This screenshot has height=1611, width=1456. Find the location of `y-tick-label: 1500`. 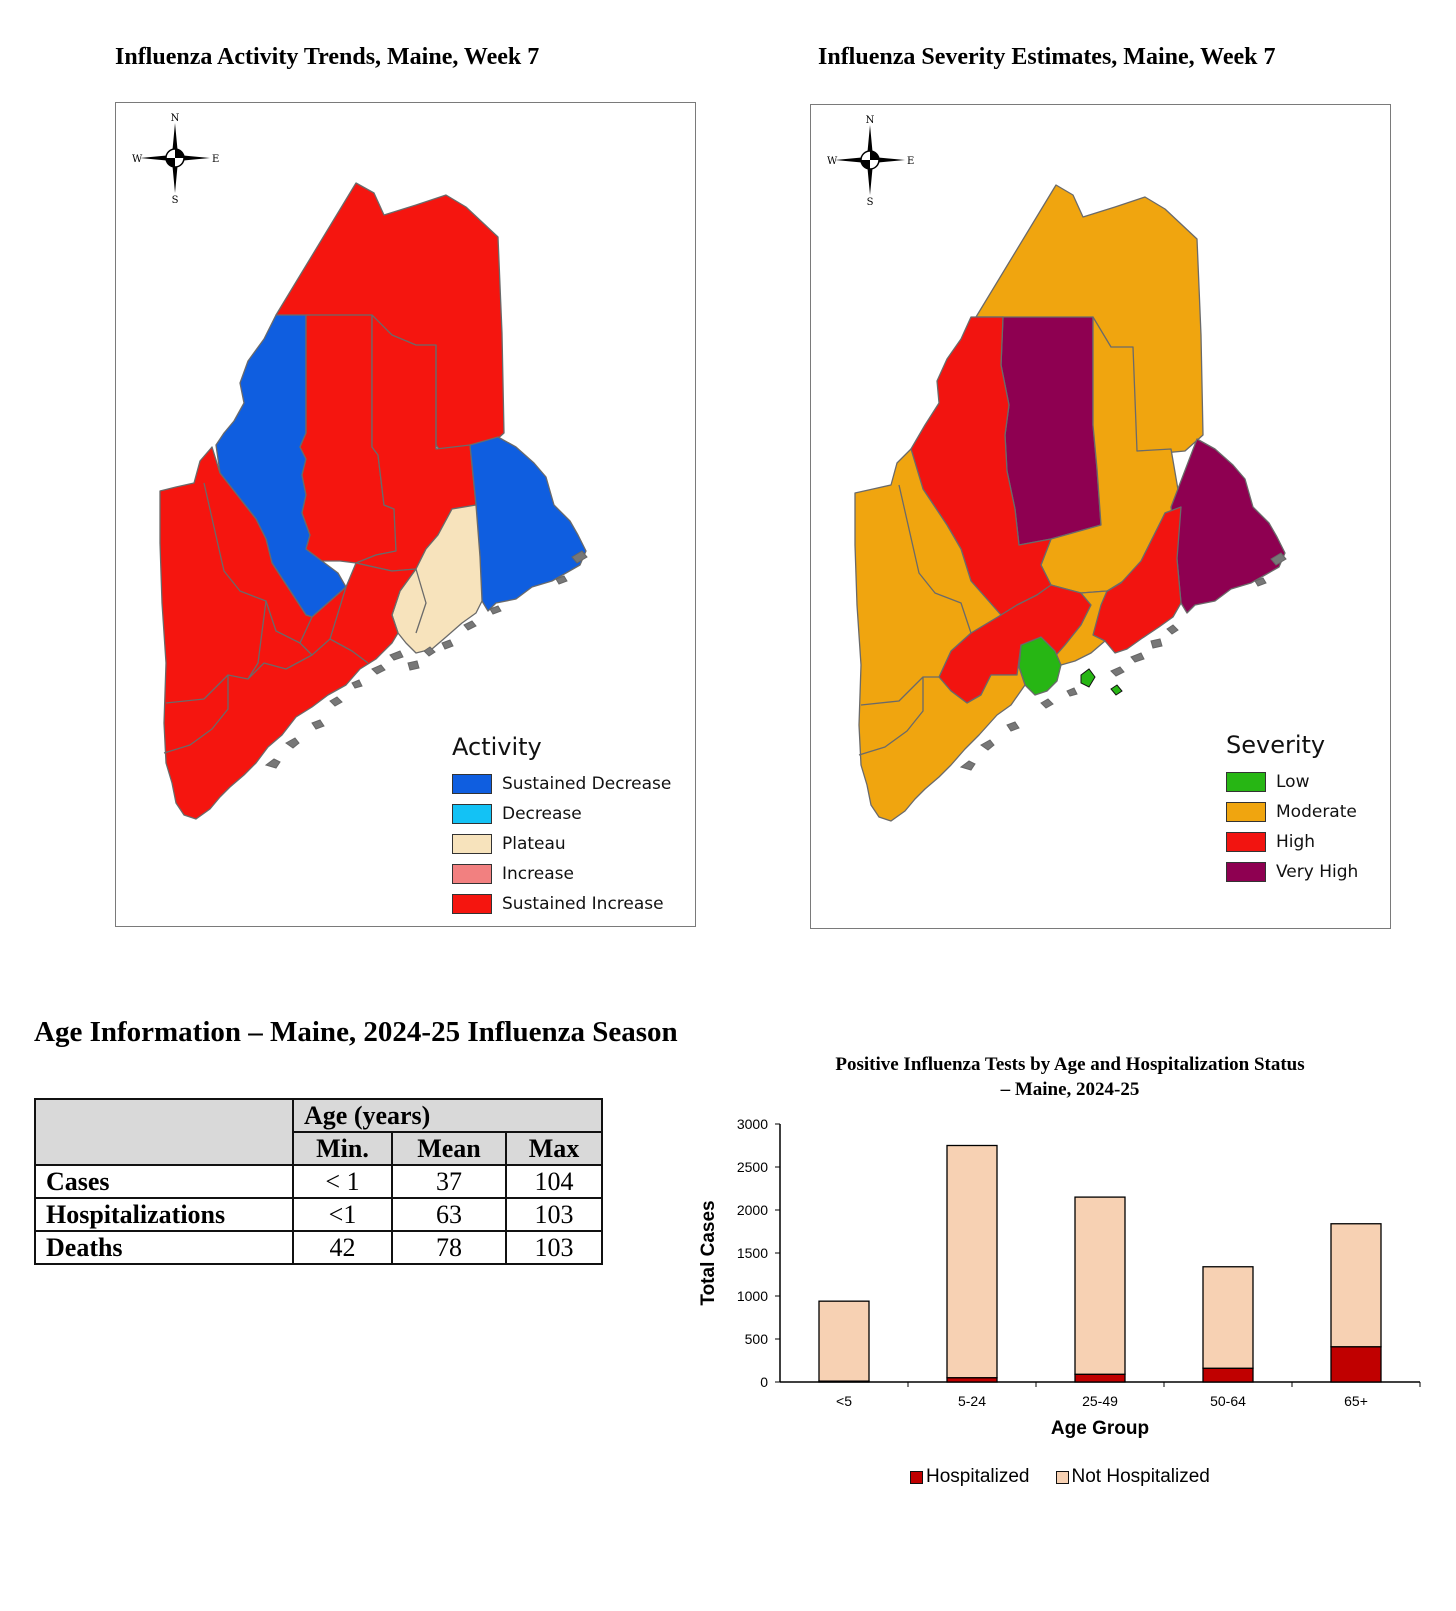

y-tick-label: 1500 is located at coordinates (752, 1253).